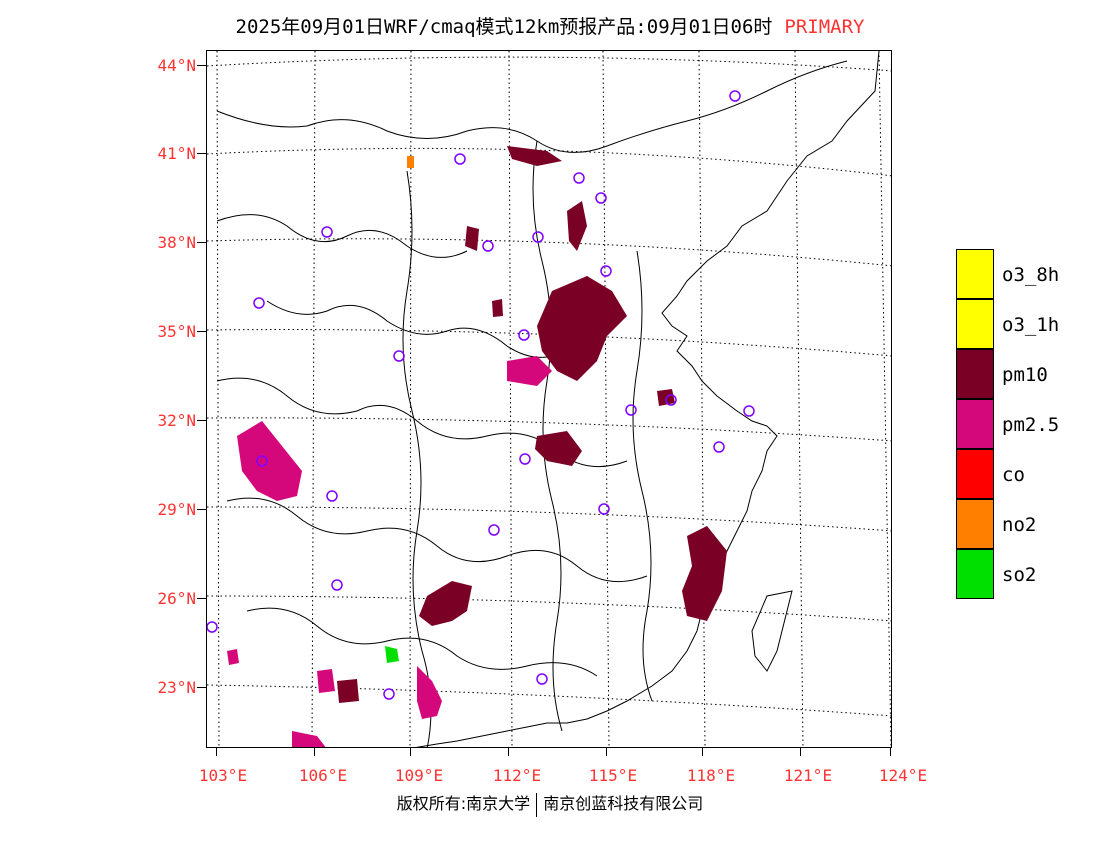  Describe the element at coordinates (1013, 475) in the screenshot. I see `legend-label: co` at that location.